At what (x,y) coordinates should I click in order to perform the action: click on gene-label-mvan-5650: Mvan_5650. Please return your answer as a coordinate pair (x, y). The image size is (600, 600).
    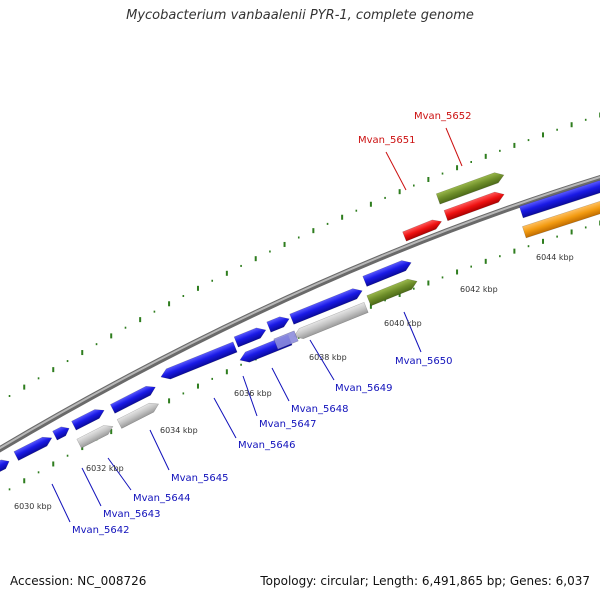
    Looking at the image, I should click on (423, 361).